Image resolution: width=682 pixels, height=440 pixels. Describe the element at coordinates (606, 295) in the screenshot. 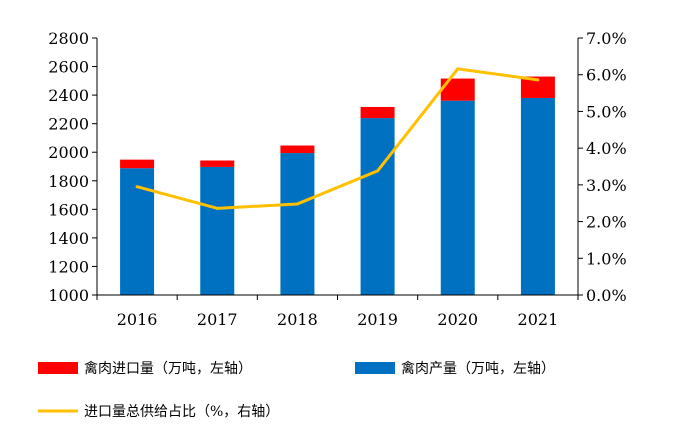

I see `y-right-tick-label: 0.0%` at that location.